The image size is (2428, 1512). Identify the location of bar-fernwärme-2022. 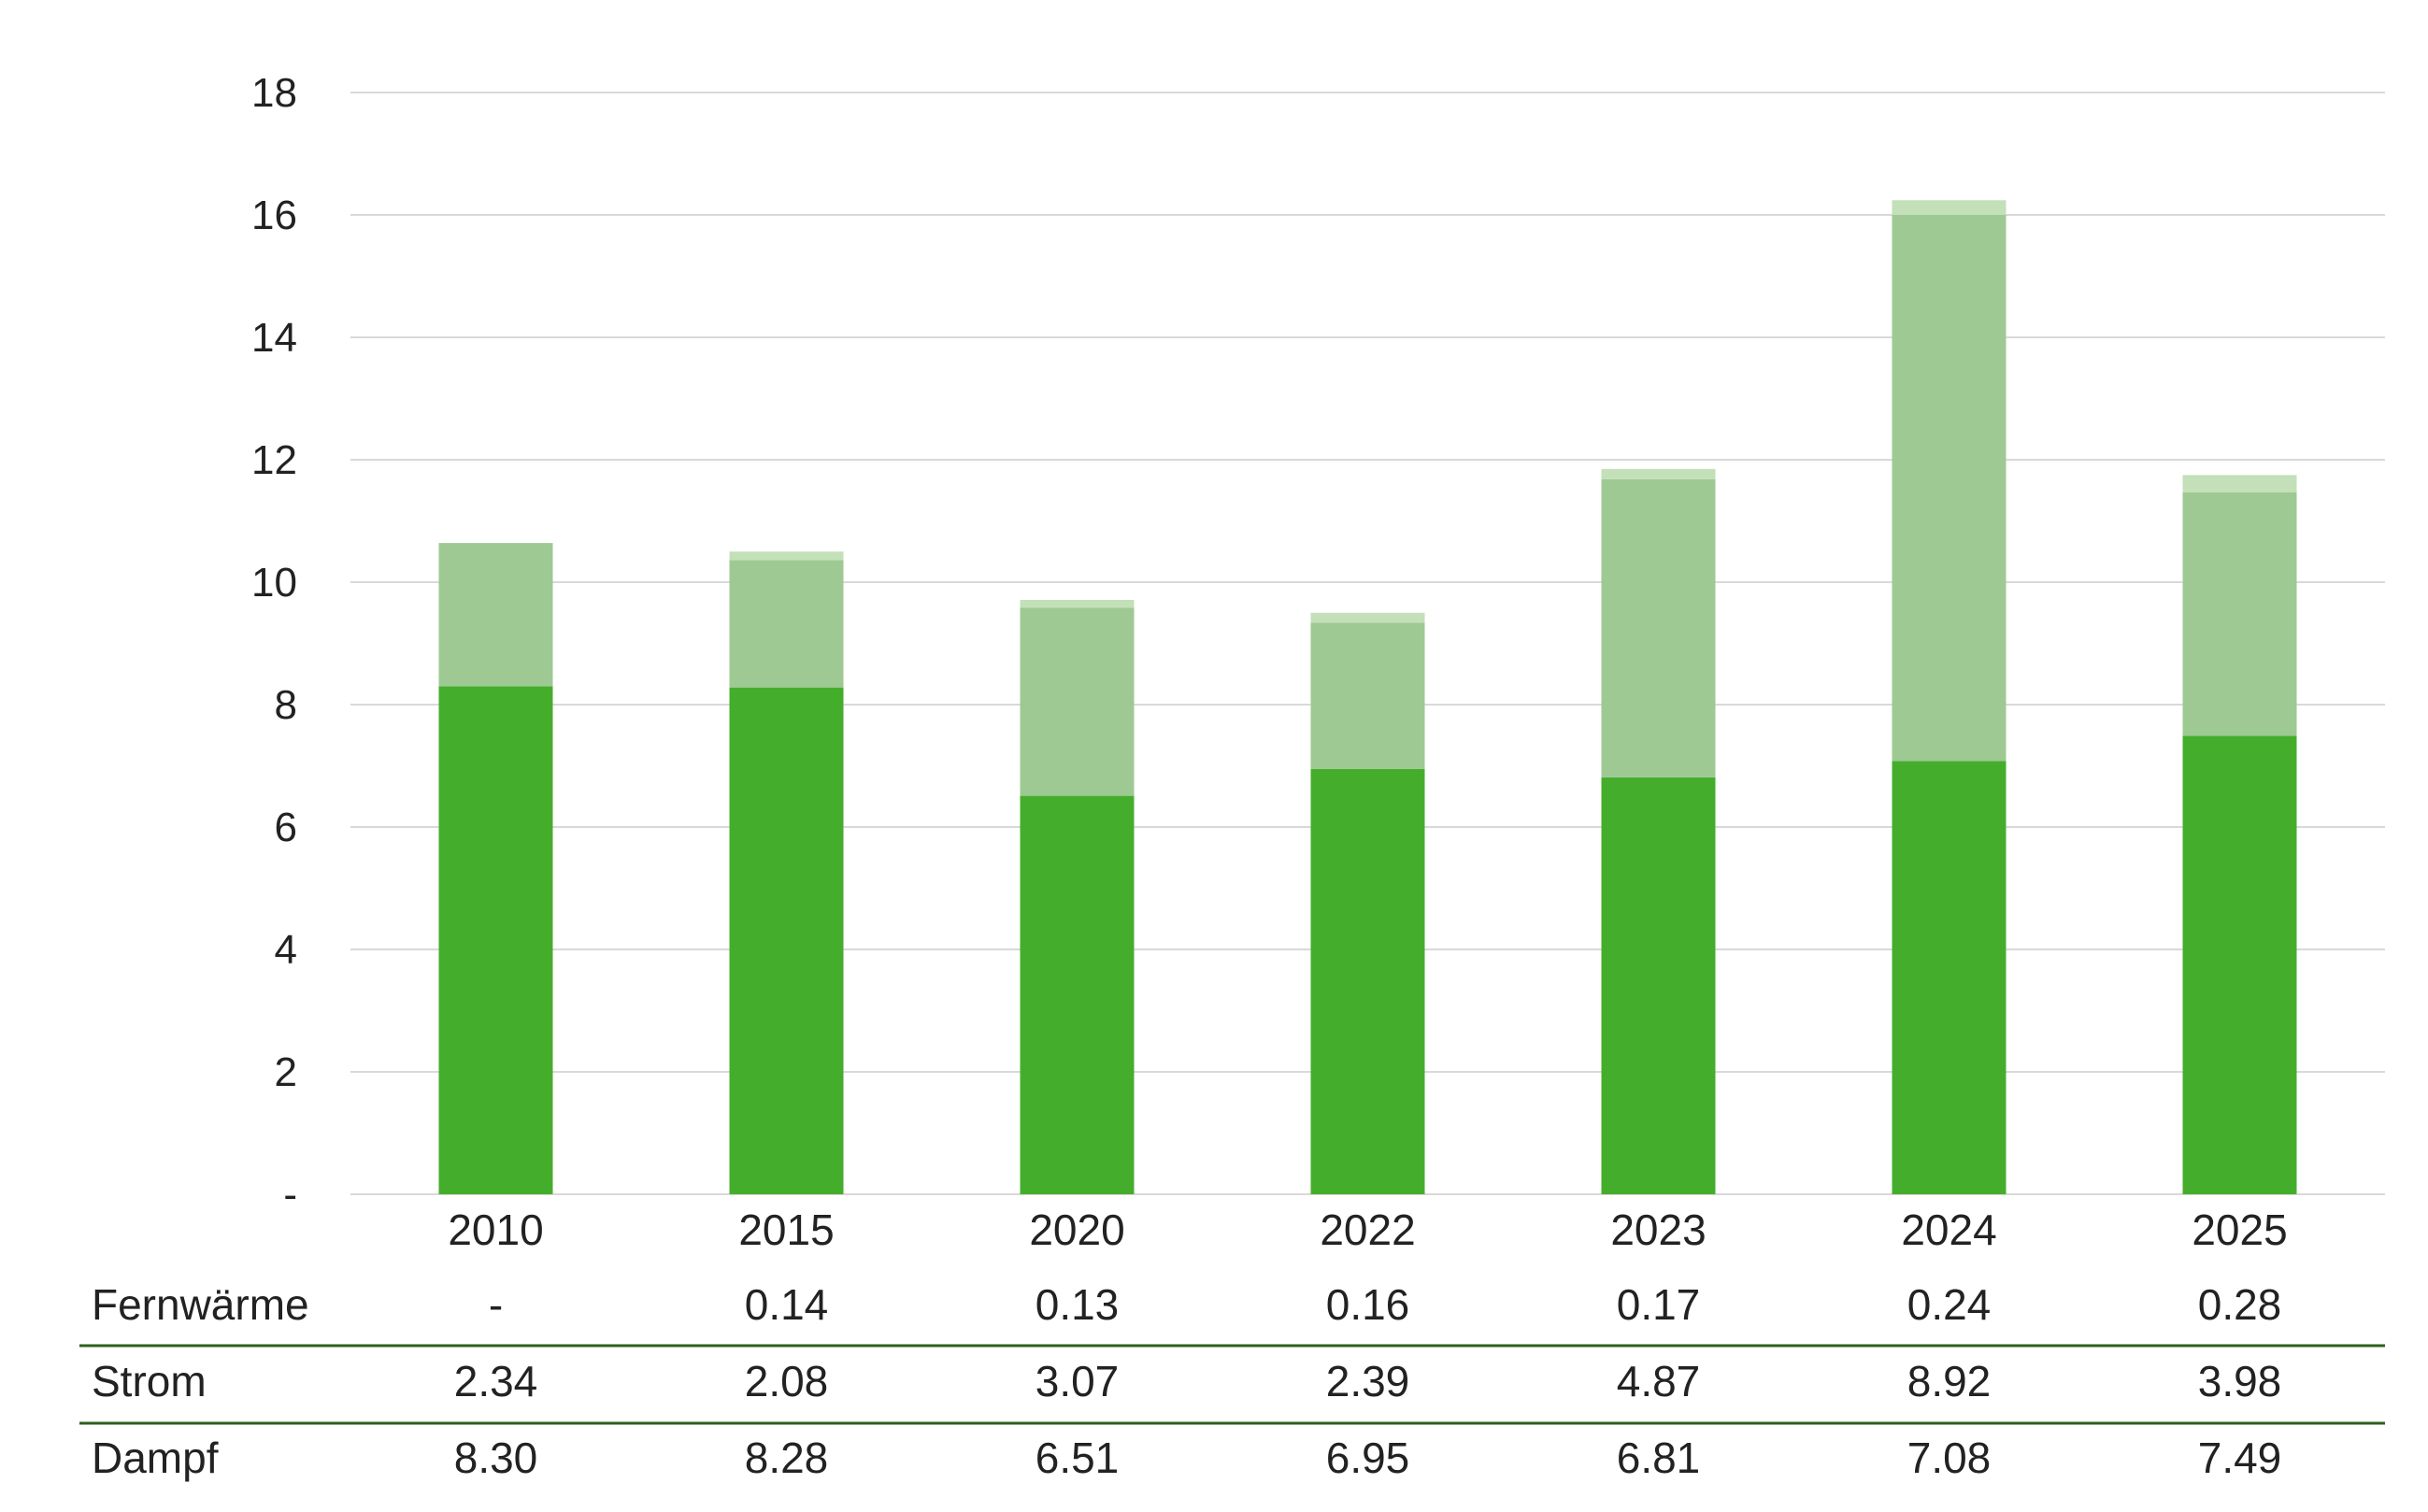
(1367, 617).